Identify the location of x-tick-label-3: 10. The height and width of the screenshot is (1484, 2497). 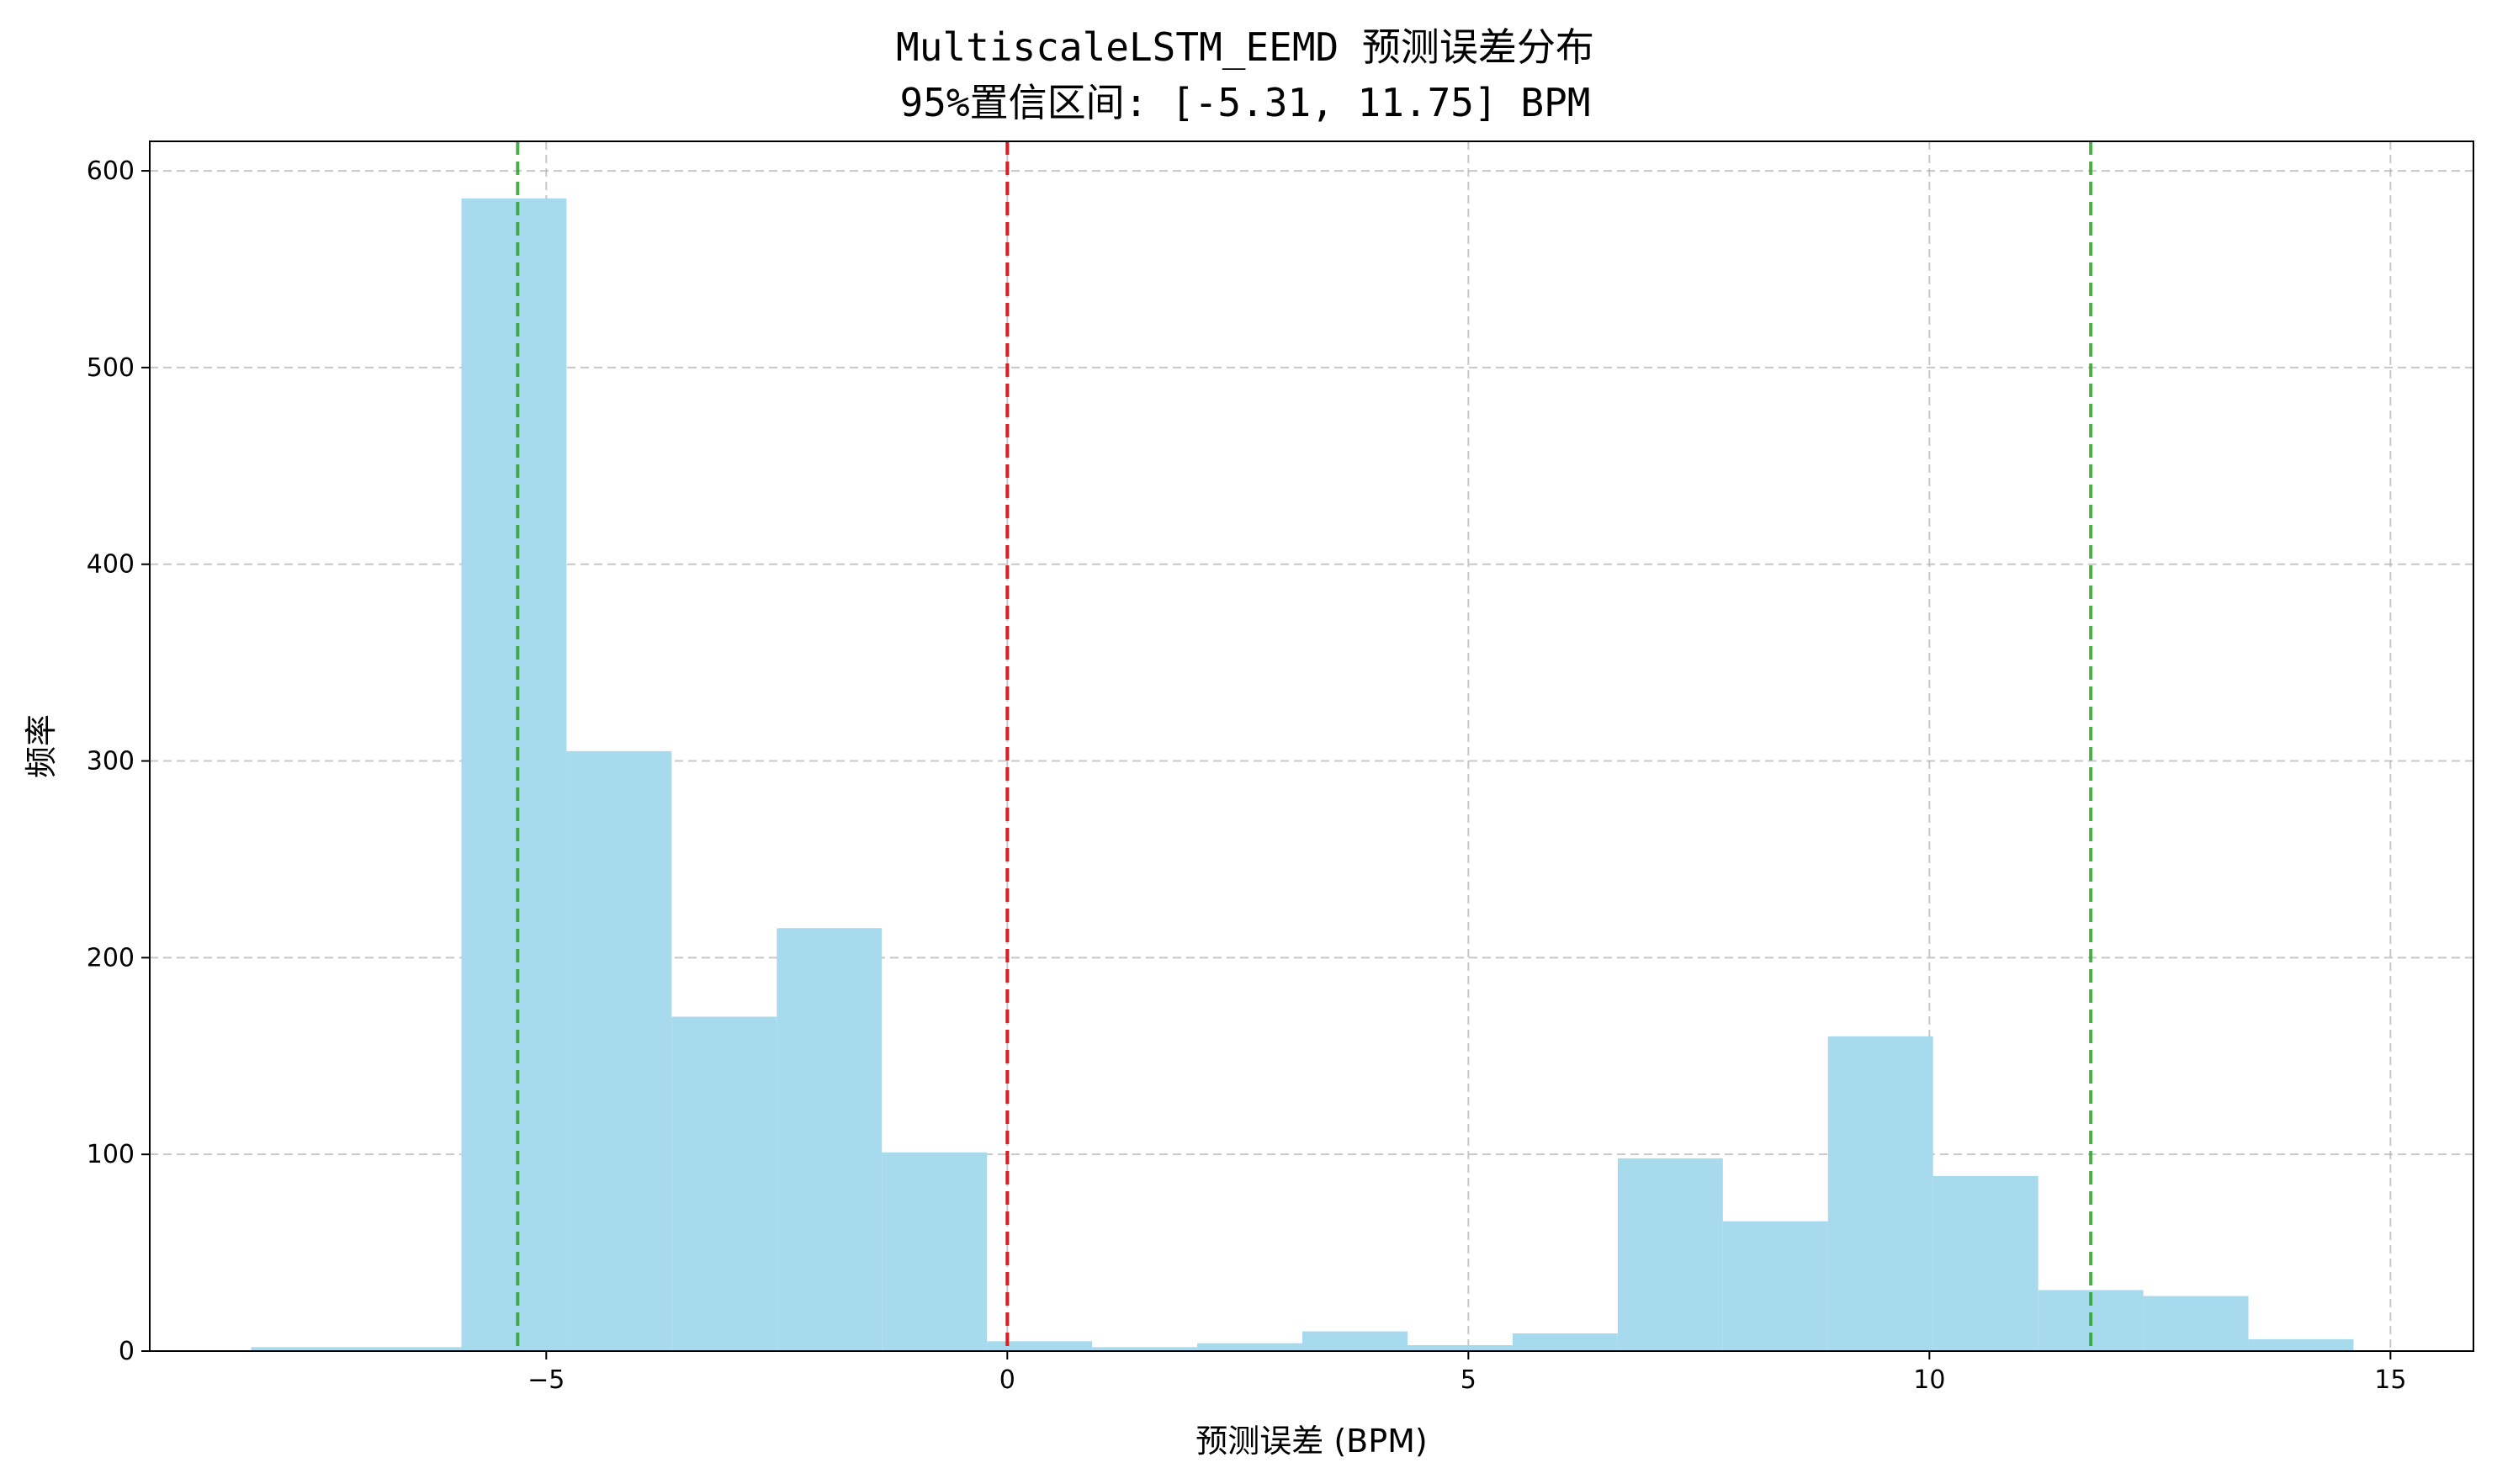
(1929, 1380).